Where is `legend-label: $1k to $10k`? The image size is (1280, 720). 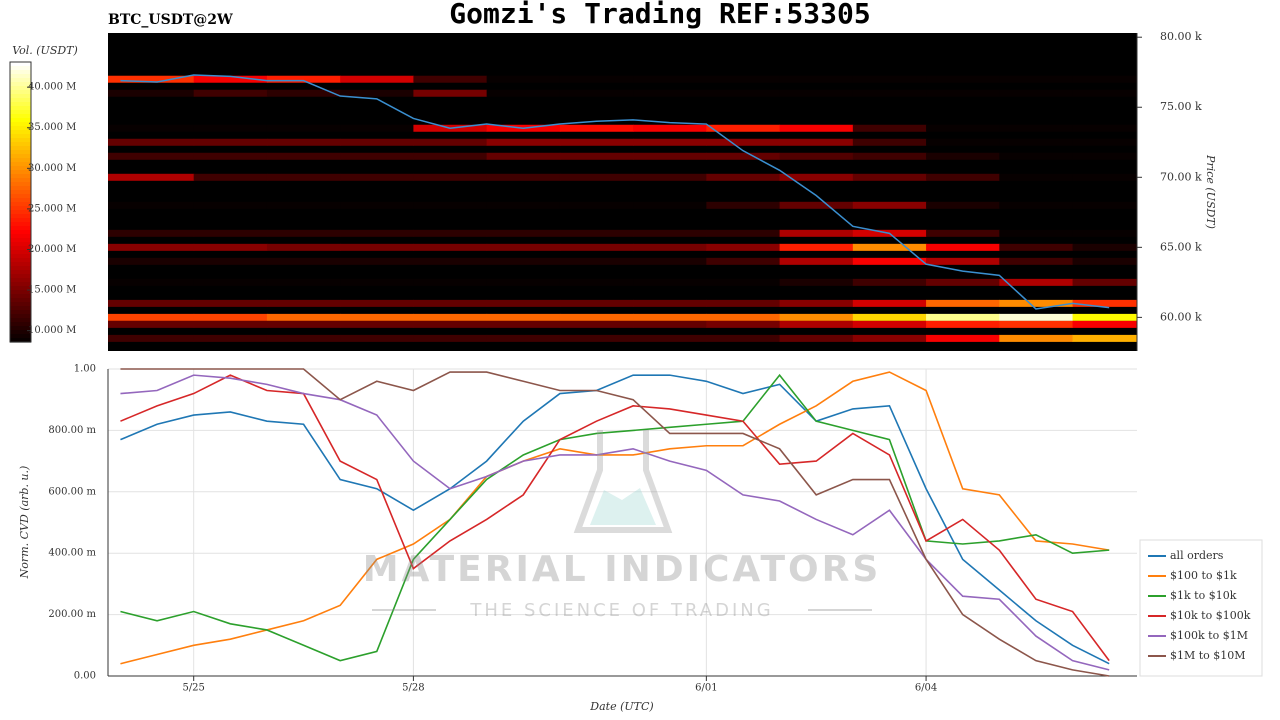
legend-label: $1k to $10k is located at coordinates (1203, 595).